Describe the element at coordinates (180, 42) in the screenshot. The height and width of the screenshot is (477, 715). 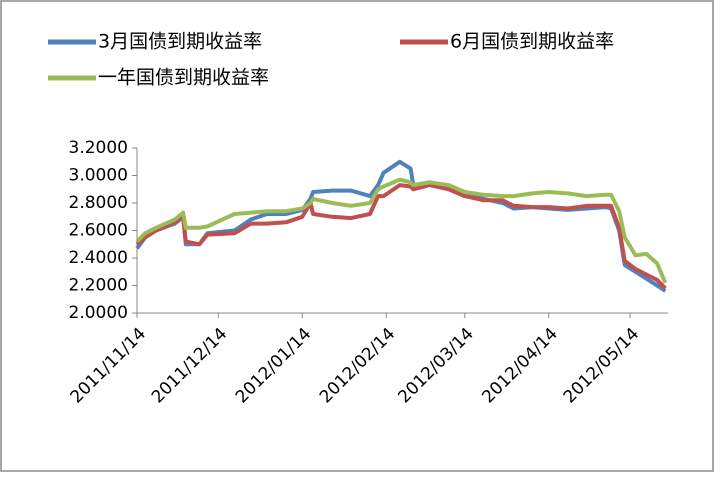
I see `legend-label: 3月国债到期收益率` at that location.